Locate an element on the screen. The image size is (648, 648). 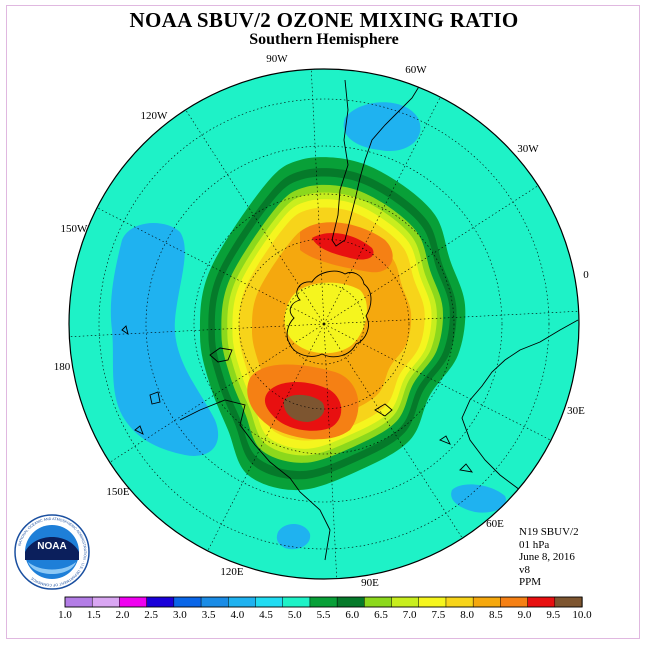
longitude-label-0: 0 is located at coordinates (586, 275).